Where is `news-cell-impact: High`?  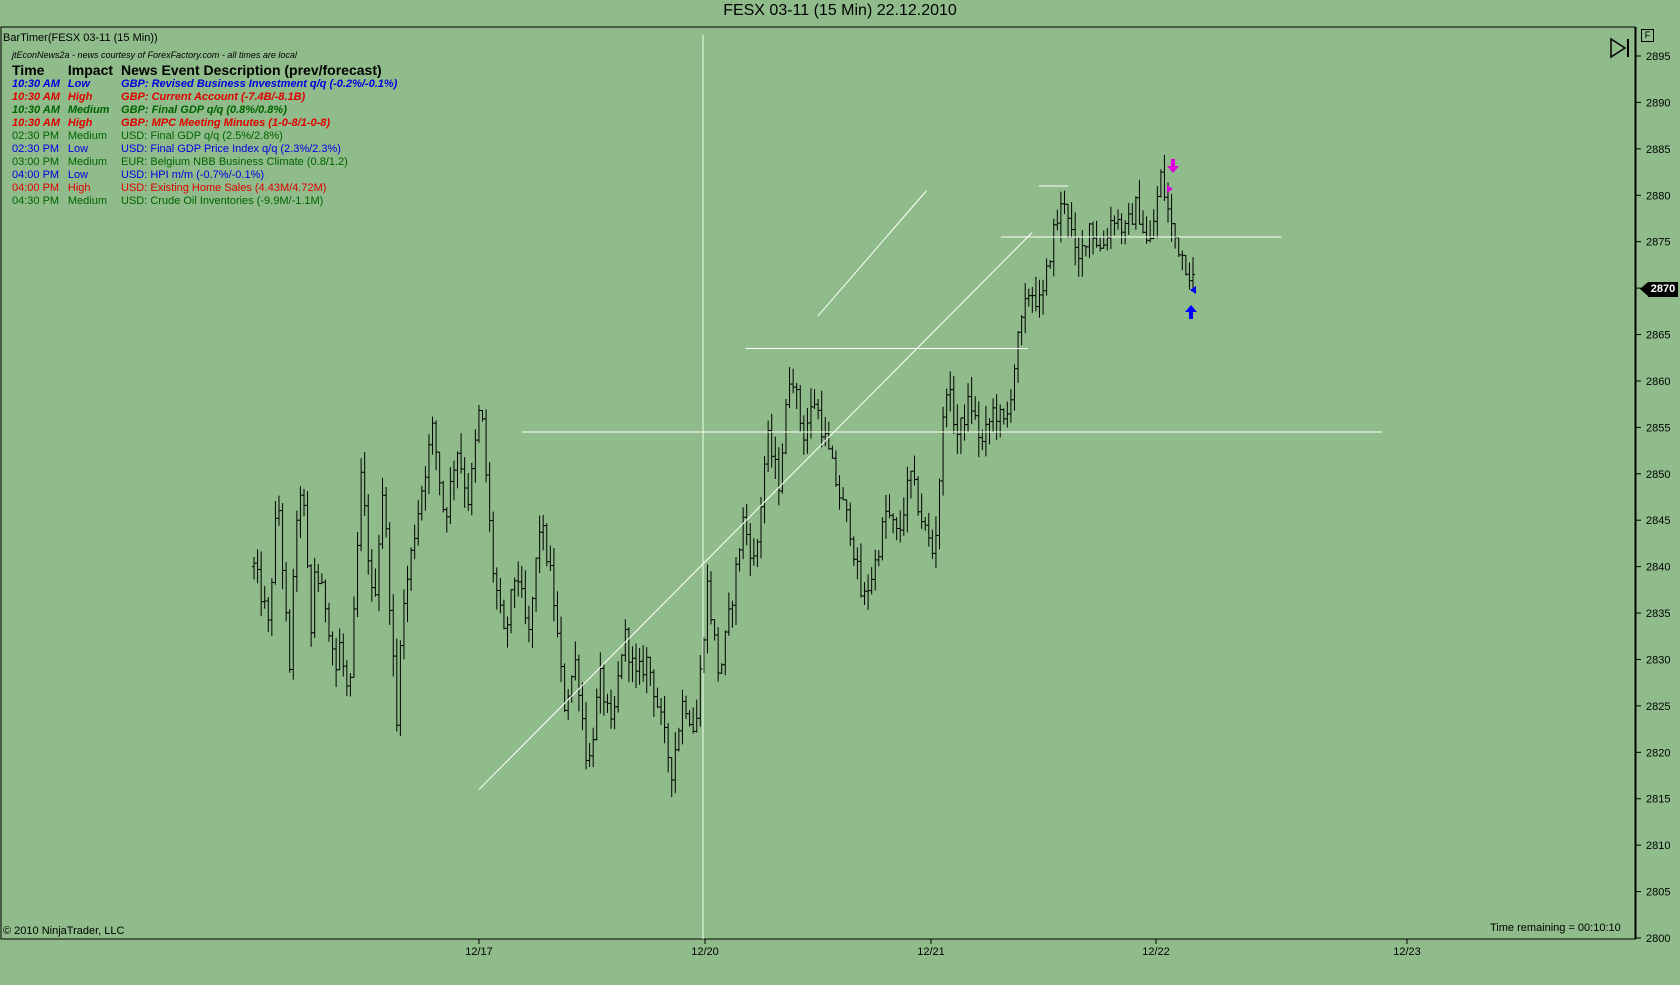 news-cell-impact: High is located at coordinates (80, 97).